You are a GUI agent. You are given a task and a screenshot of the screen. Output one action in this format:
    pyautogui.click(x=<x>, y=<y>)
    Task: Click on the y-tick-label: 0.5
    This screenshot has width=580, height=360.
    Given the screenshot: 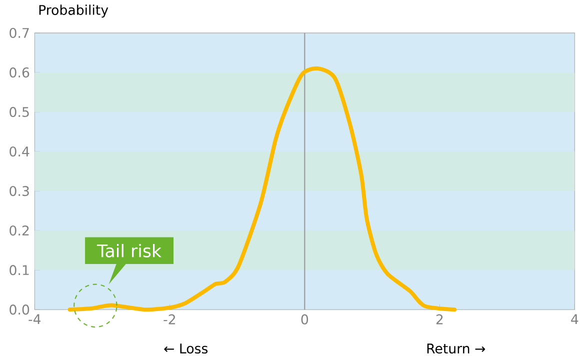 What is the action you would take?
    pyautogui.click(x=19, y=112)
    